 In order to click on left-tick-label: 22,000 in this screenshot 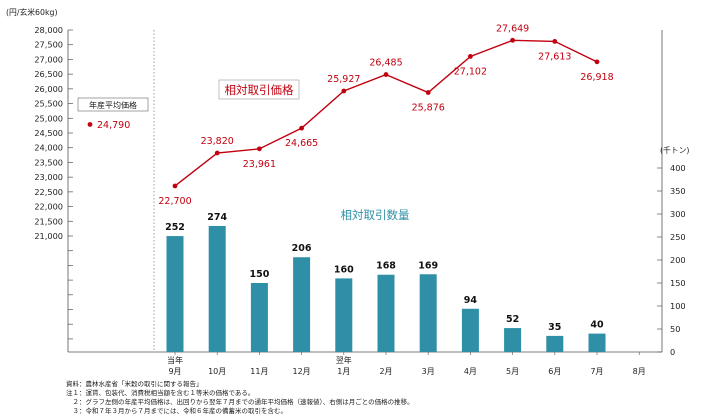, I will do `click(48, 207)`.